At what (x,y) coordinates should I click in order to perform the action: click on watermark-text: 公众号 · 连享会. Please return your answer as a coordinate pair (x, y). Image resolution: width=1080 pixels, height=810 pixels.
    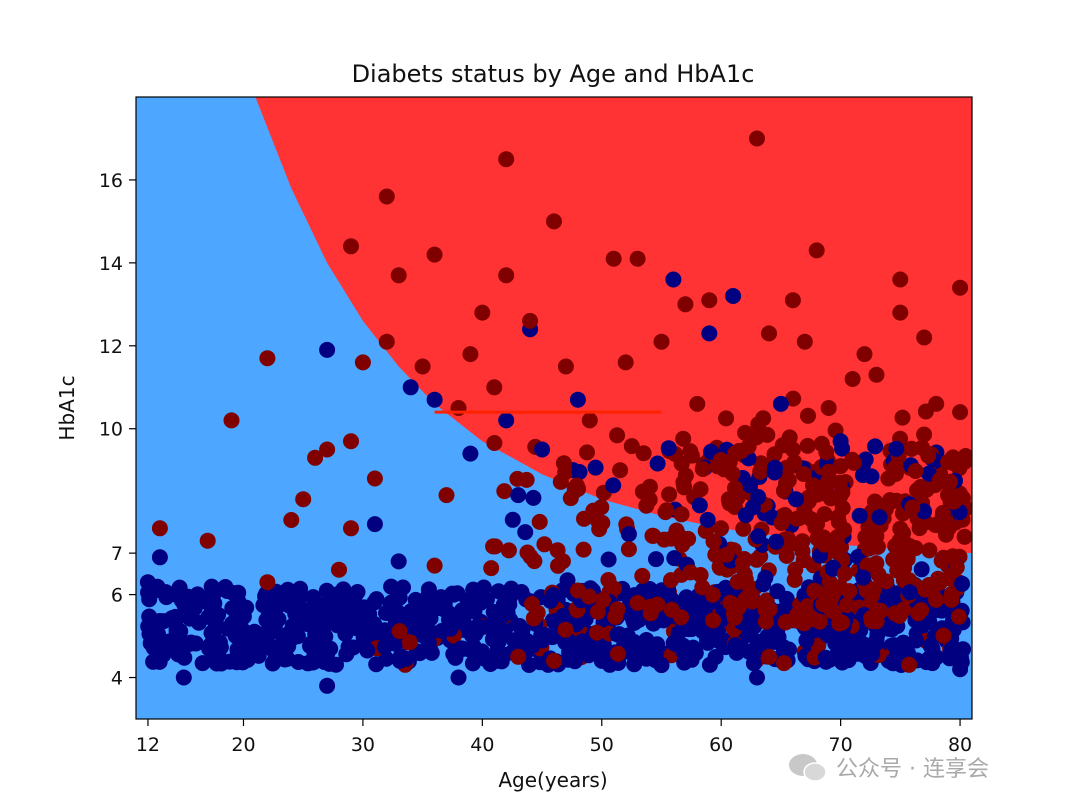
    Looking at the image, I should click on (912, 769).